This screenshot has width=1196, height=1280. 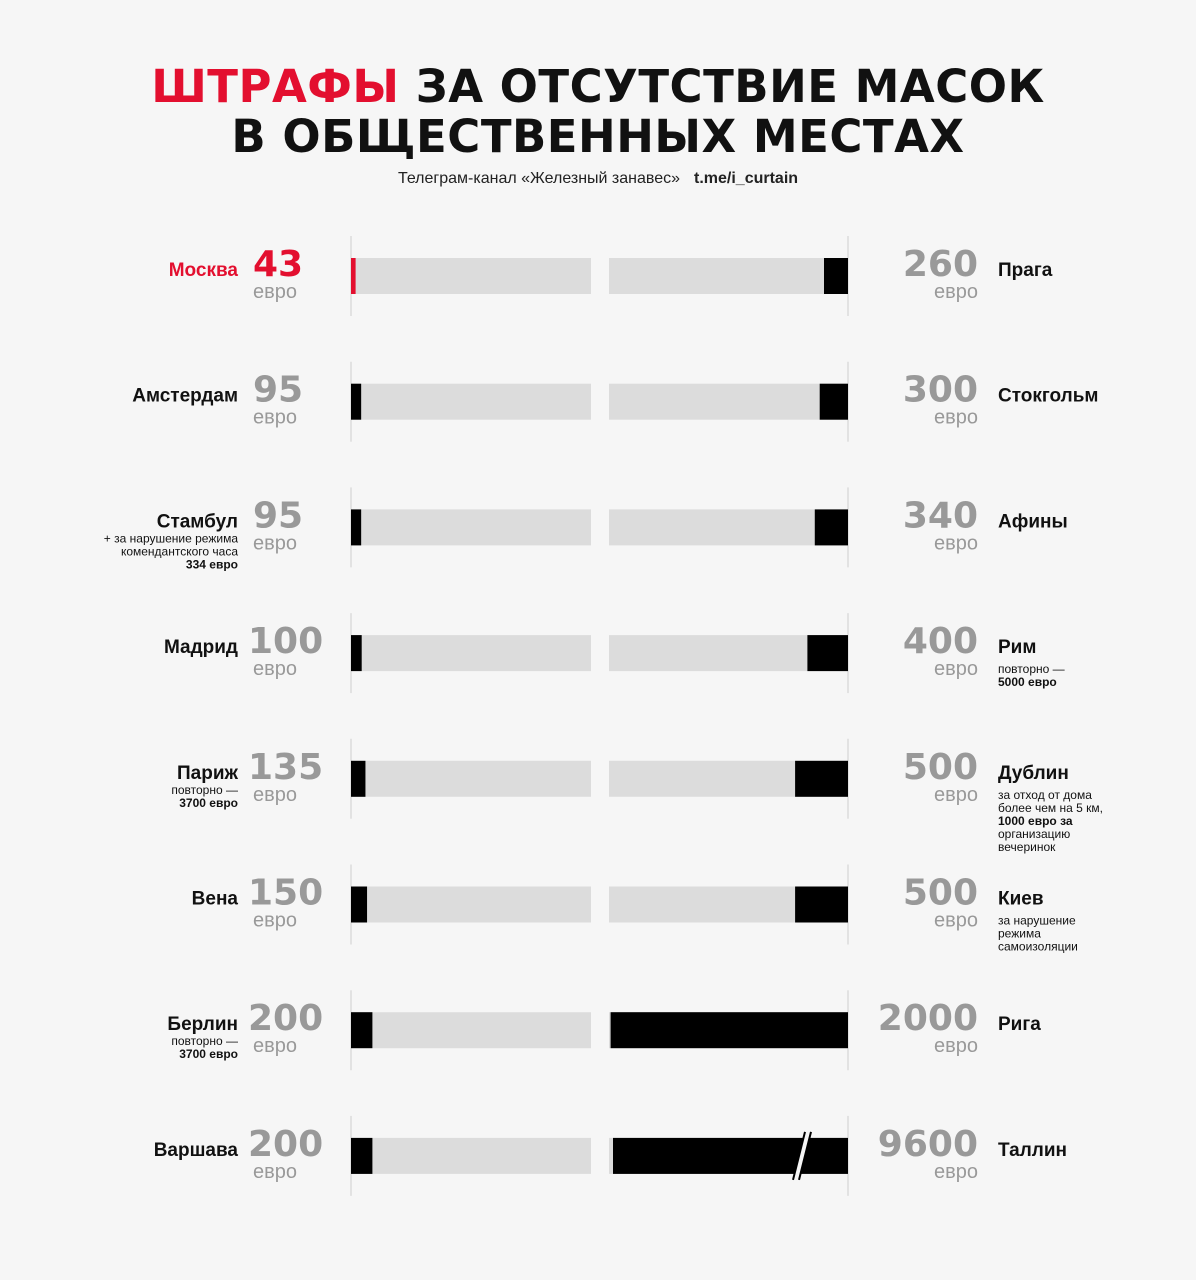 I want to click on city-label: Варшава, so click(x=196, y=1150).